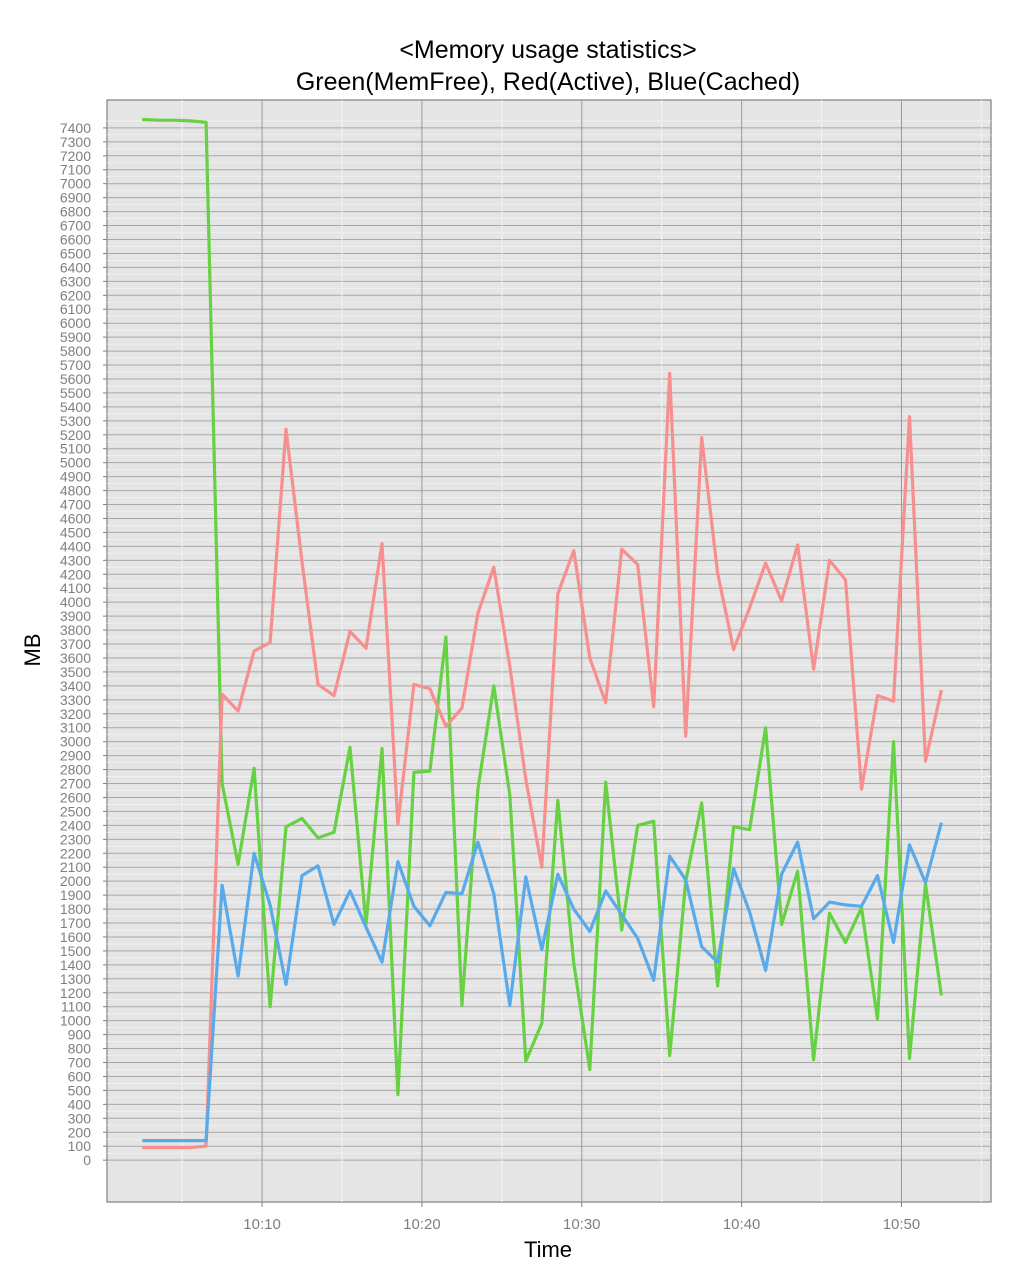 The width and height of the screenshot is (1021, 1279). Describe the element at coordinates (75, 226) in the screenshot. I see `y-tick-label: 6700` at that location.